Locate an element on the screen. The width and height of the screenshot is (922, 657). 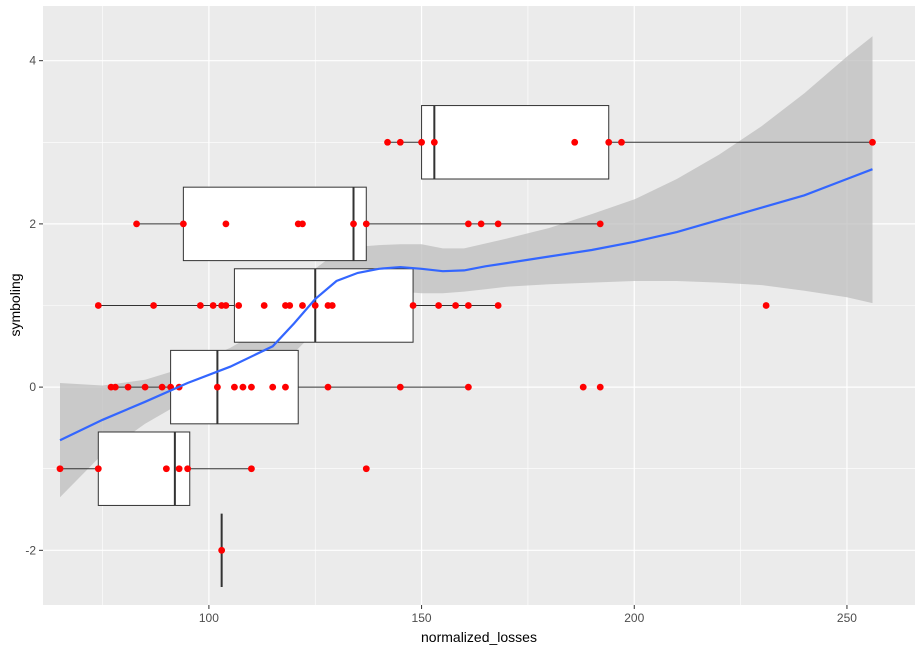
y-tick-label: 4 is located at coordinates (32, 61).